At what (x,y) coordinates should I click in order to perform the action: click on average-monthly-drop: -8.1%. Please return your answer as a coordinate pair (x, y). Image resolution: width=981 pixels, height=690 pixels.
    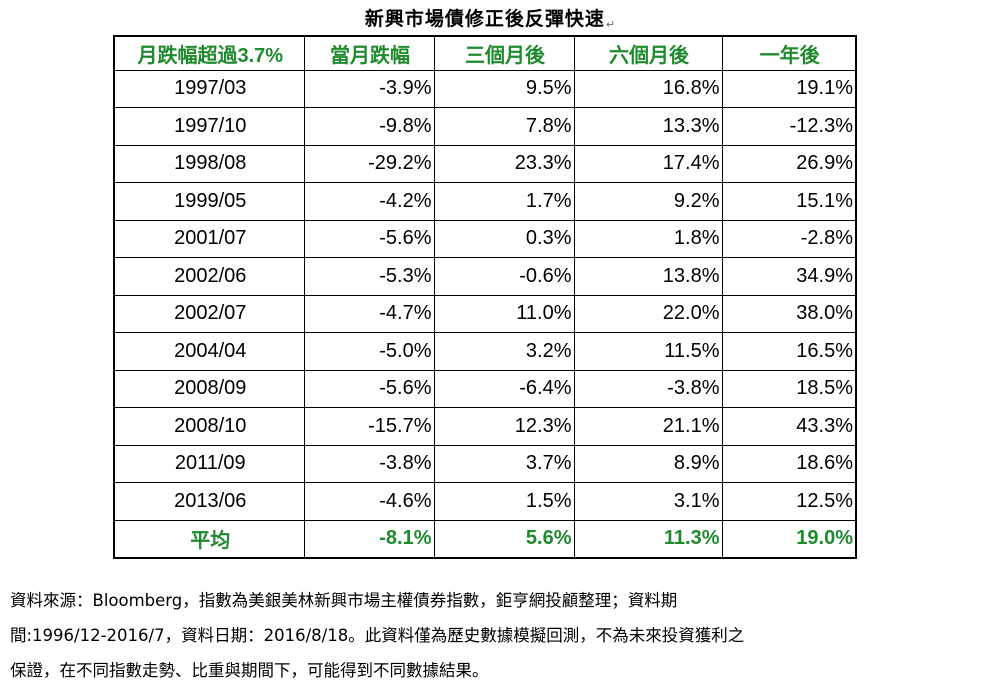
    Looking at the image, I should click on (369, 538).